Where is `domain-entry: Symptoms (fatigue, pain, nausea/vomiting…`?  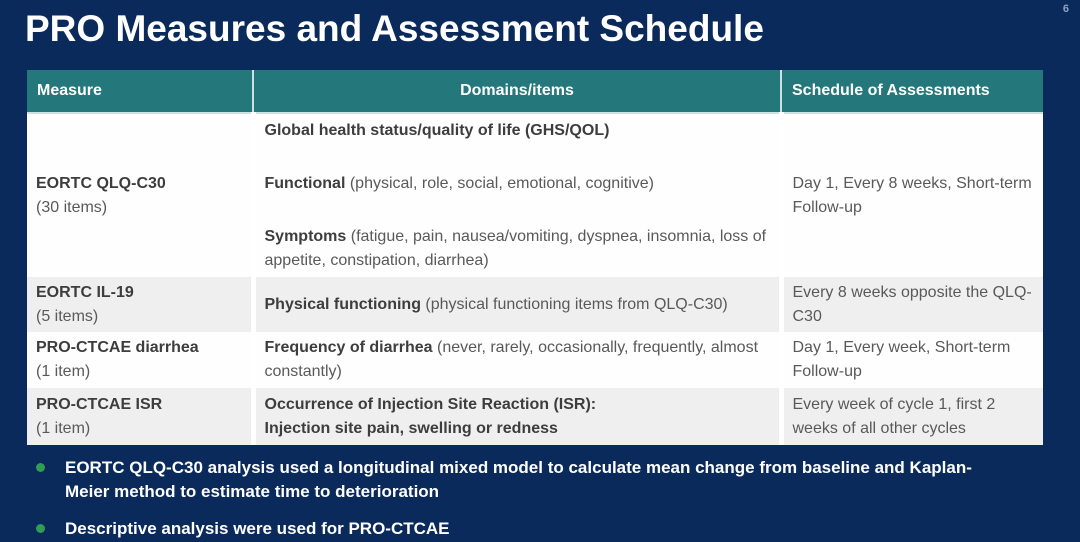 domain-entry: Symptoms (fatigue, pain, nausea/vomiting… is located at coordinates (515, 248).